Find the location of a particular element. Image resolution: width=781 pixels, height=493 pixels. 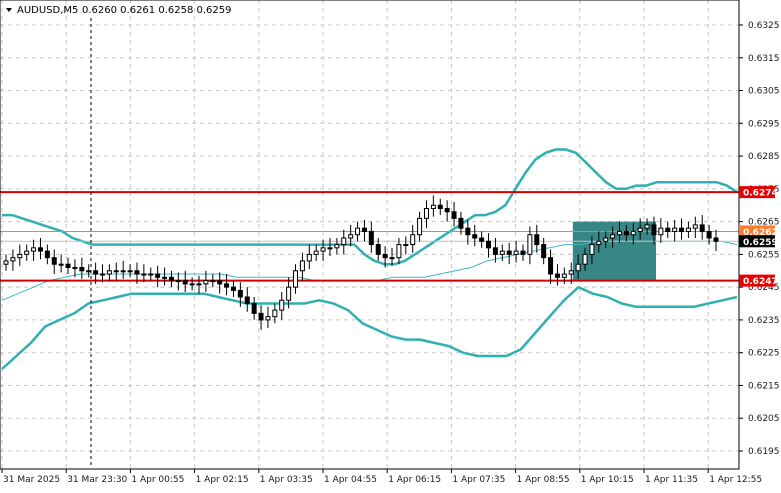

chart-header: AUDUSD,M5 0.6260 0.6261 0.6258 0.6259 is located at coordinates (119, 10).